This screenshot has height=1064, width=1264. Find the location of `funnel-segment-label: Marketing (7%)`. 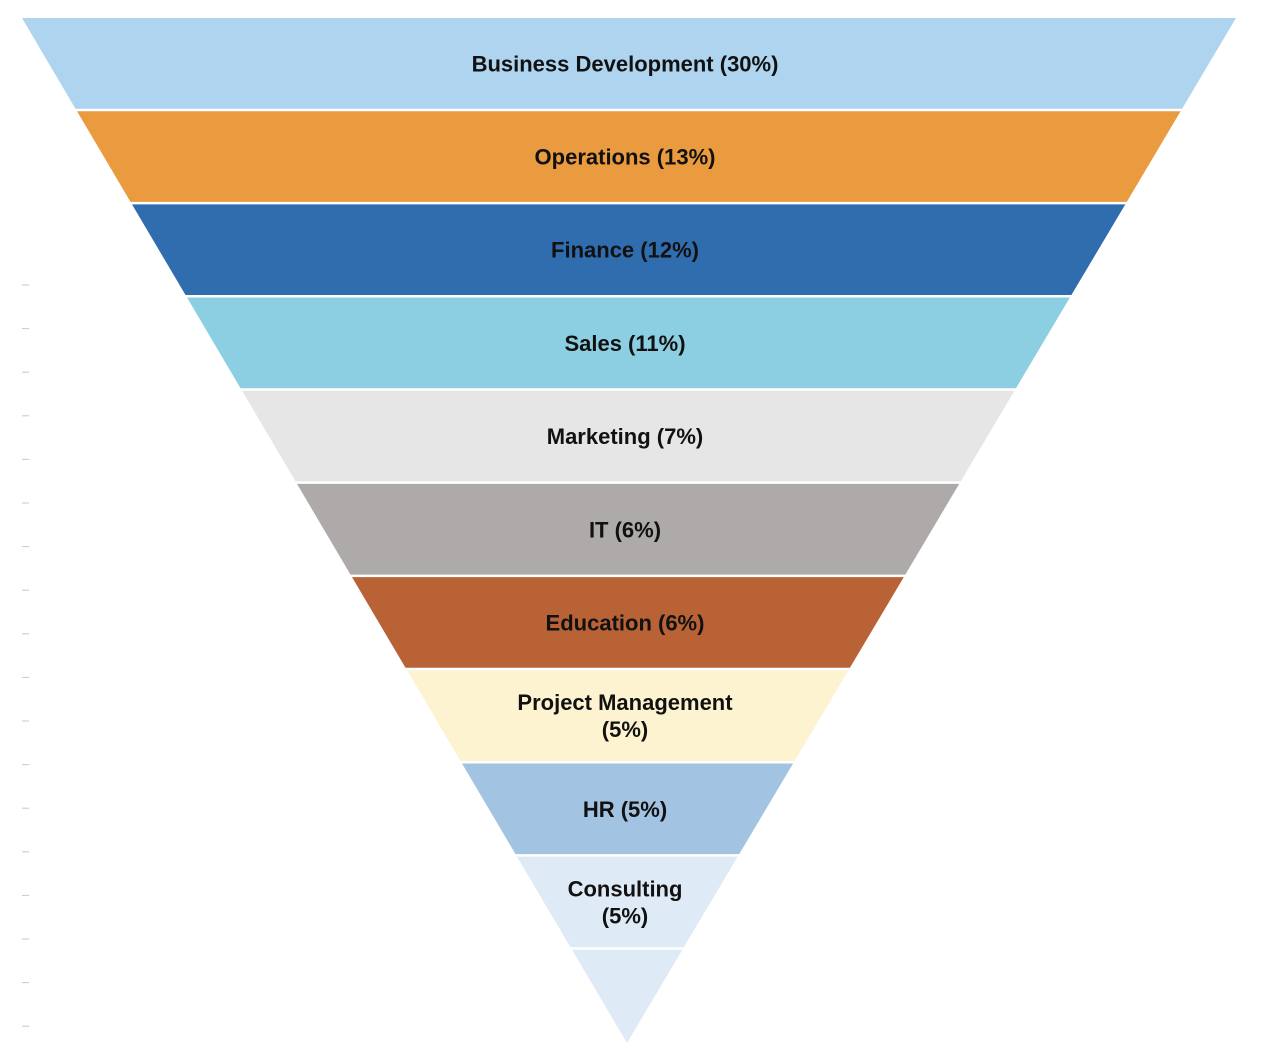

funnel-segment-label: Marketing (7%) is located at coordinates (625, 436).